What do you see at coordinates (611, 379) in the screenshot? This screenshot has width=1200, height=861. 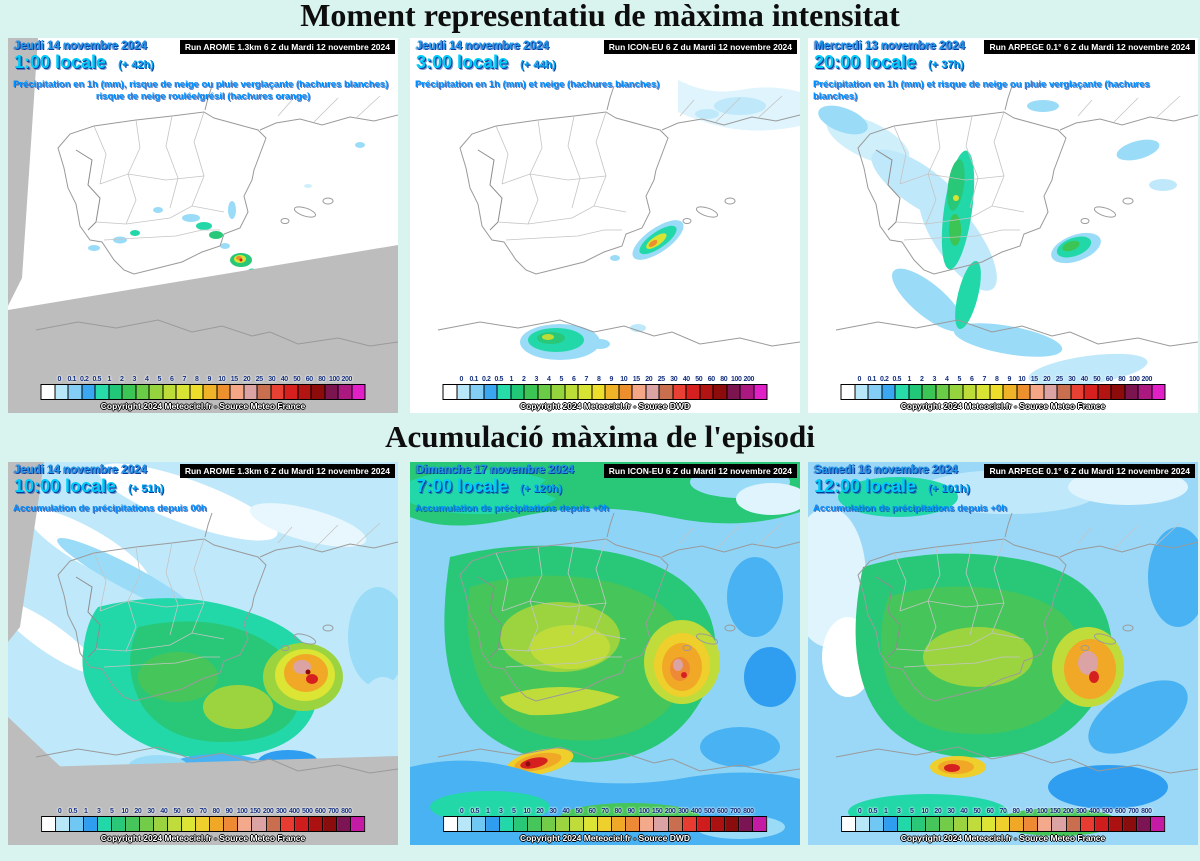 I see `scale-tick-label: 9` at bounding box center [611, 379].